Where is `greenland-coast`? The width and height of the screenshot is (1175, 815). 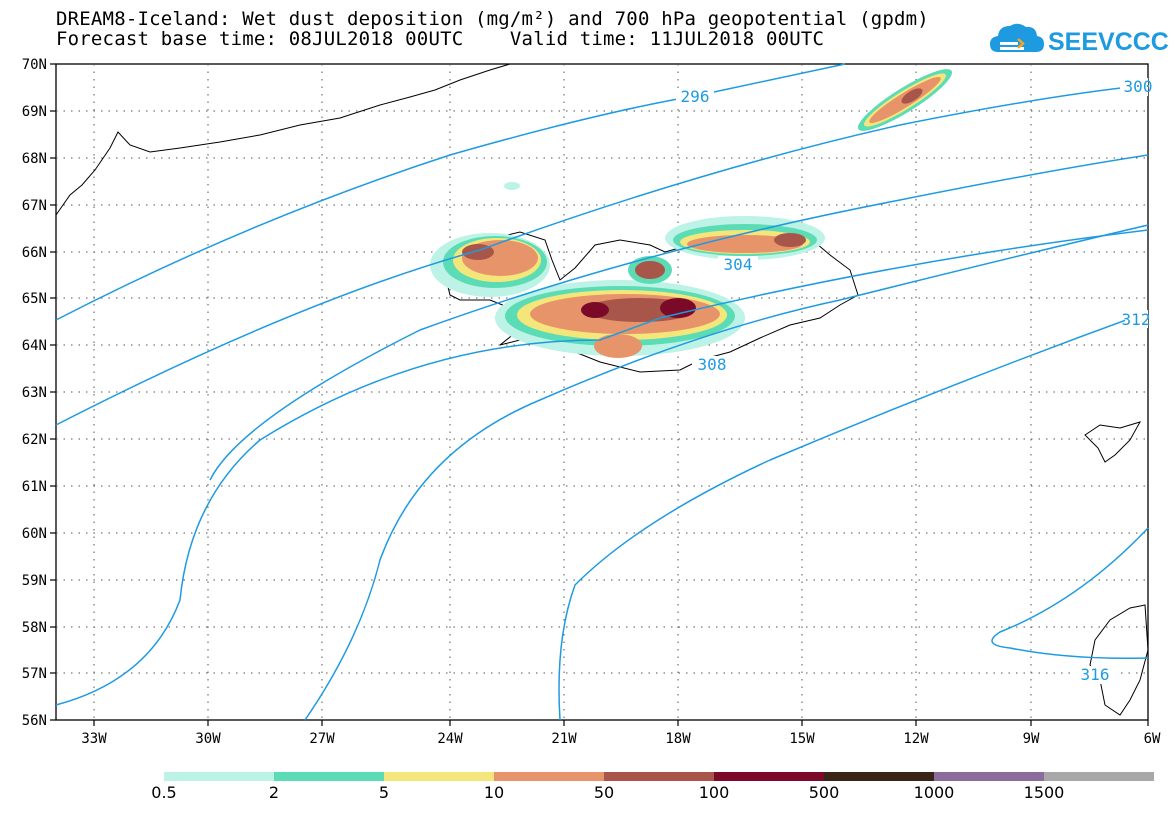 greenland-coast is located at coordinates (283, 139).